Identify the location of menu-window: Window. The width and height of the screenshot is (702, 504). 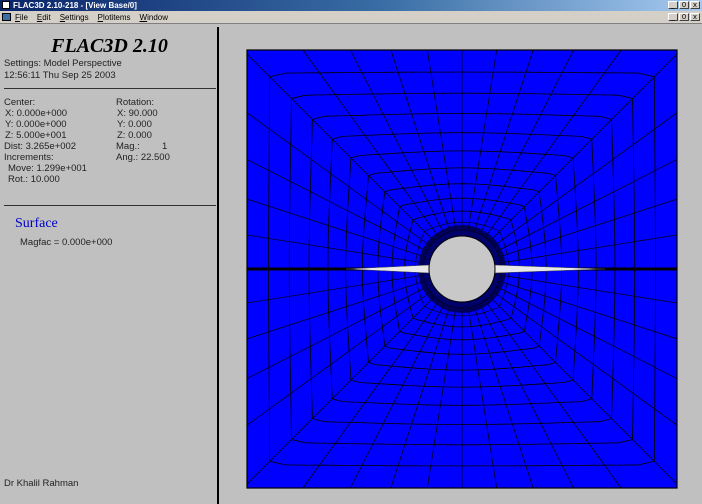
(153, 17).